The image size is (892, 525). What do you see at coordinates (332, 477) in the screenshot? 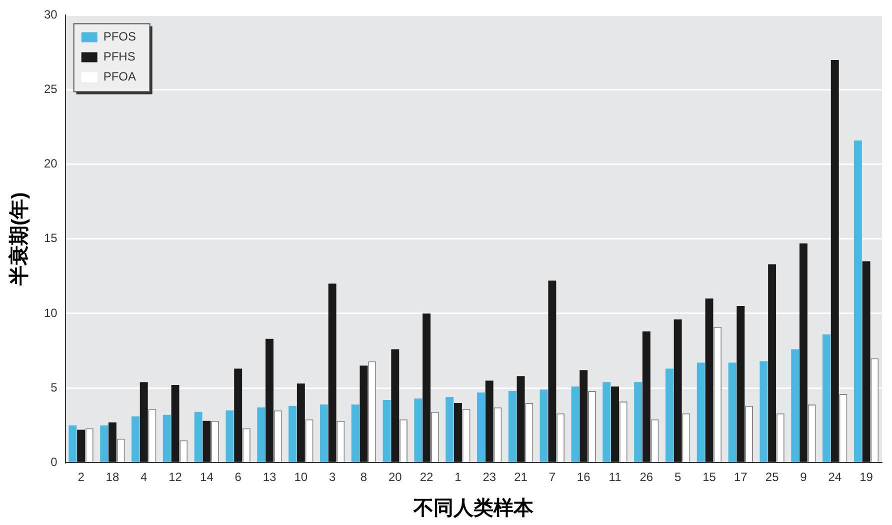
I see `x-tick-label: 3` at bounding box center [332, 477].